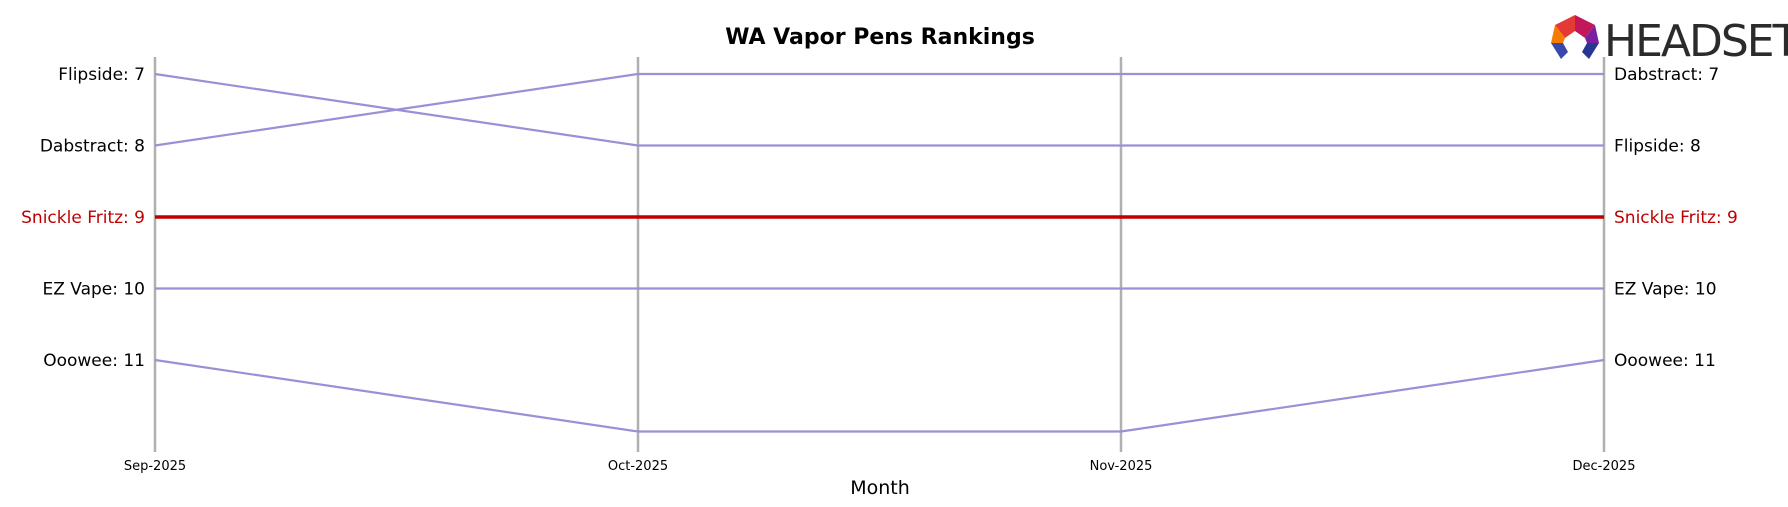 The image size is (1788, 507). I want to click on right-label-flipside: Flipside: 8, so click(1657, 147).